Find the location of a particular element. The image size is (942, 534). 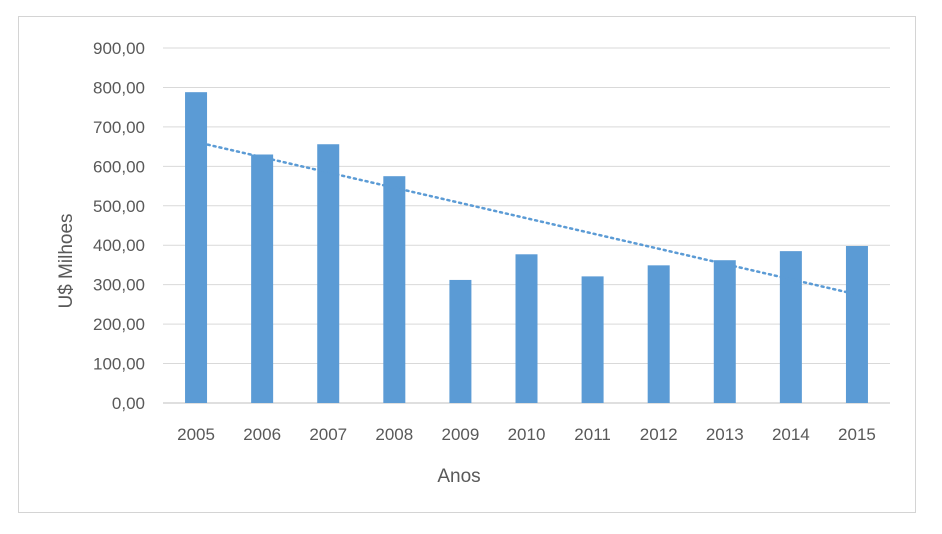

y-tick-label: 400,00 is located at coordinates (119, 245).